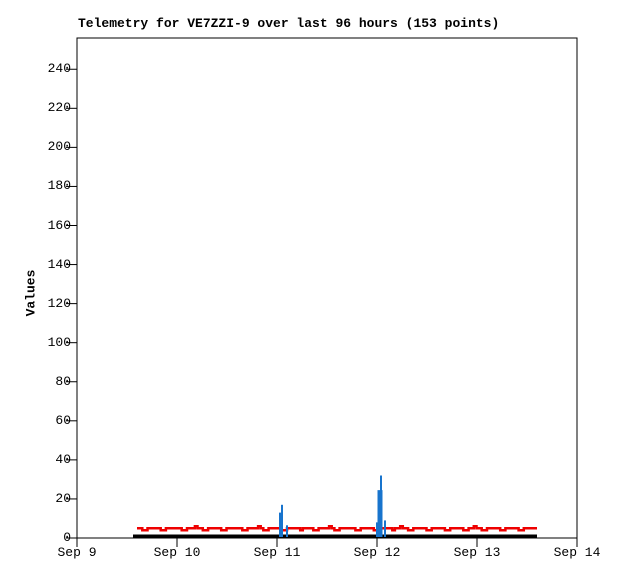 The width and height of the screenshot is (618, 579). Describe the element at coordinates (63, 381) in the screenshot. I see `y-tick-label: 80` at that location.